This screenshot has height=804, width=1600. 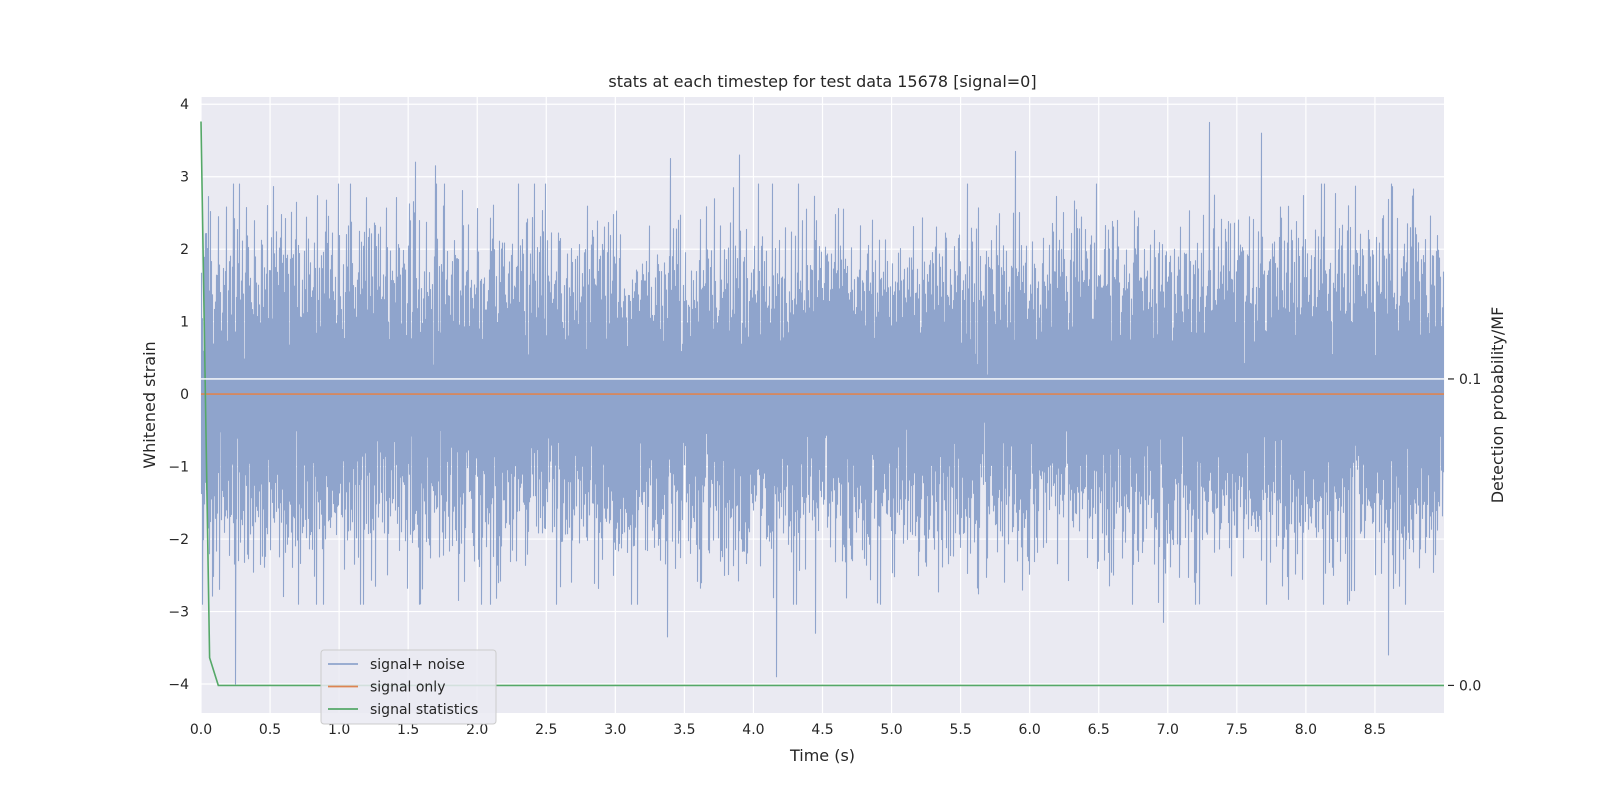 I want to click on x-tick-label: 2.5, so click(x=546, y=730).